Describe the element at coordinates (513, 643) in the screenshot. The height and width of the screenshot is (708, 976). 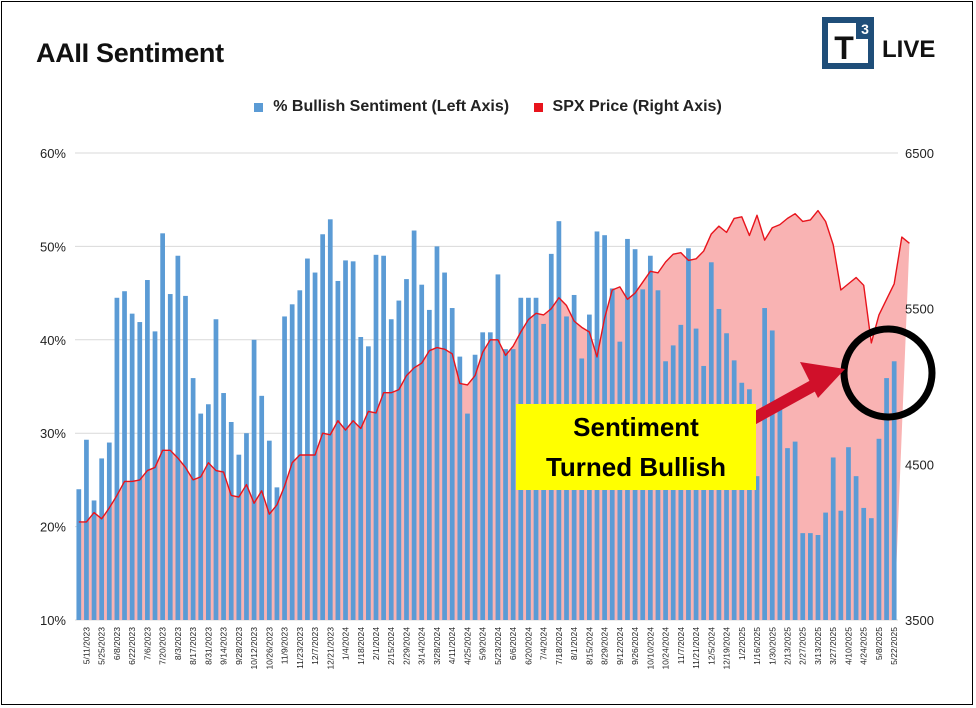
I see `x-axis-tick: 6/6/2024` at that location.